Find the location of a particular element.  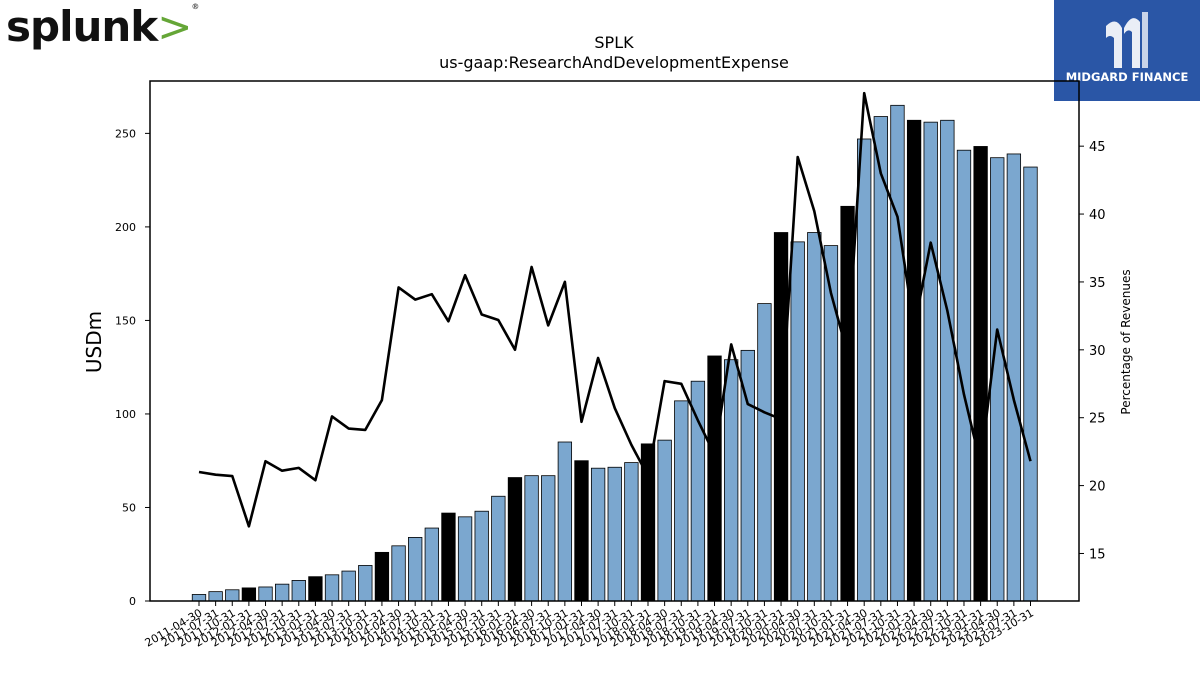

y2-tick-label: 40 is located at coordinates (1097, 215).